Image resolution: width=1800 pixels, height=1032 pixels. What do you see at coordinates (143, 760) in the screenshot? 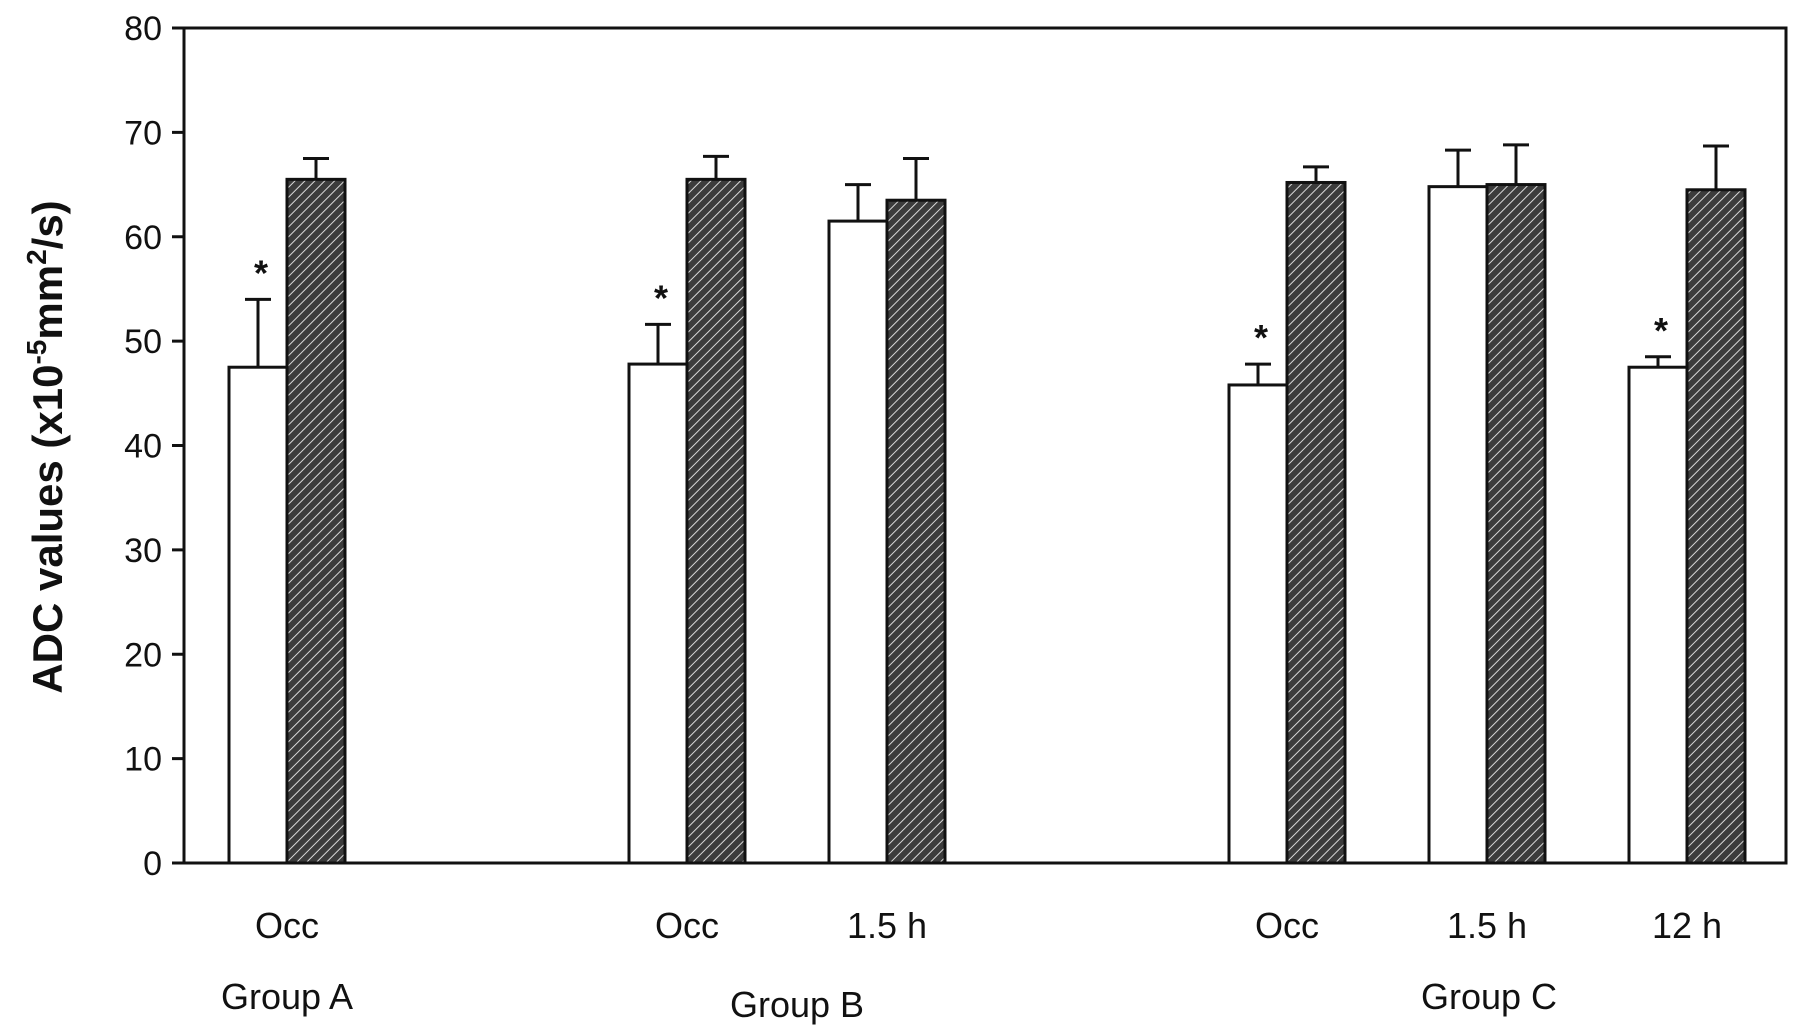
I see `y-tick-label: 10` at bounding box center [143, 760].